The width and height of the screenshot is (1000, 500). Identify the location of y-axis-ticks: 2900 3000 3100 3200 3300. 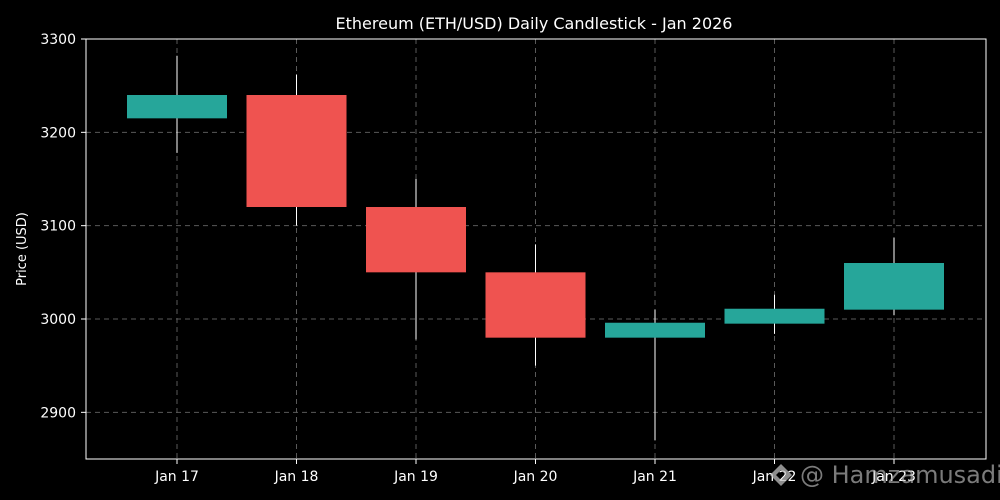
(63, 226).